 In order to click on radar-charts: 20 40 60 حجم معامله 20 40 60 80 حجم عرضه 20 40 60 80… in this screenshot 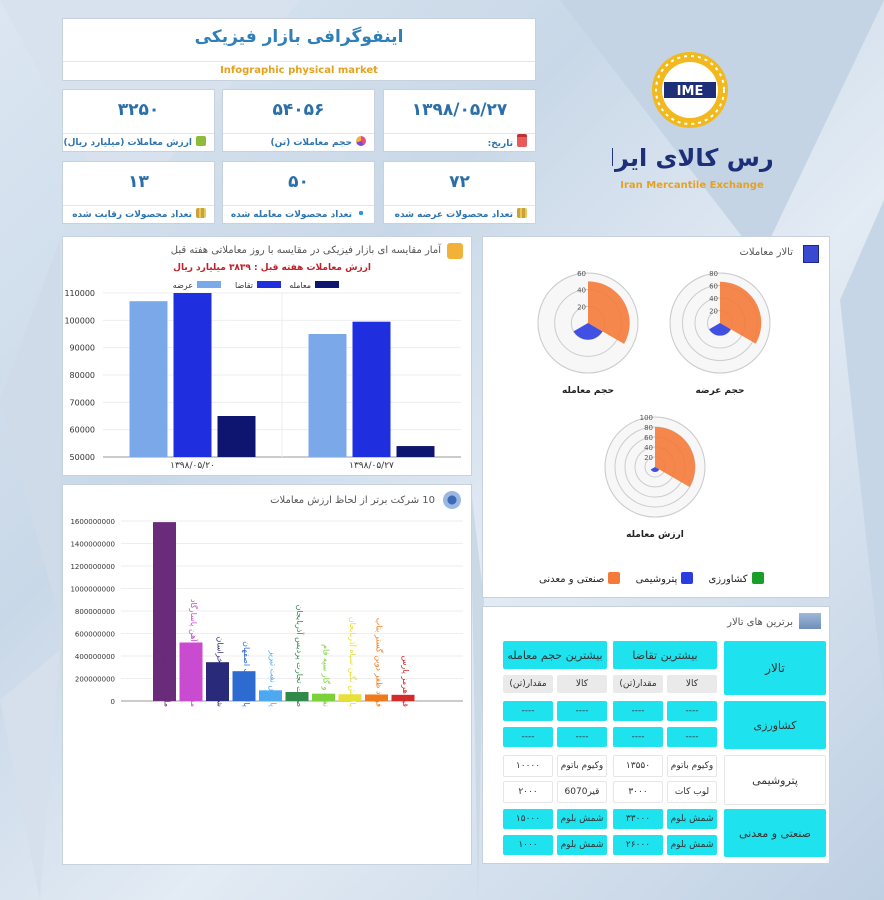, I will do `click(654, 405)`.